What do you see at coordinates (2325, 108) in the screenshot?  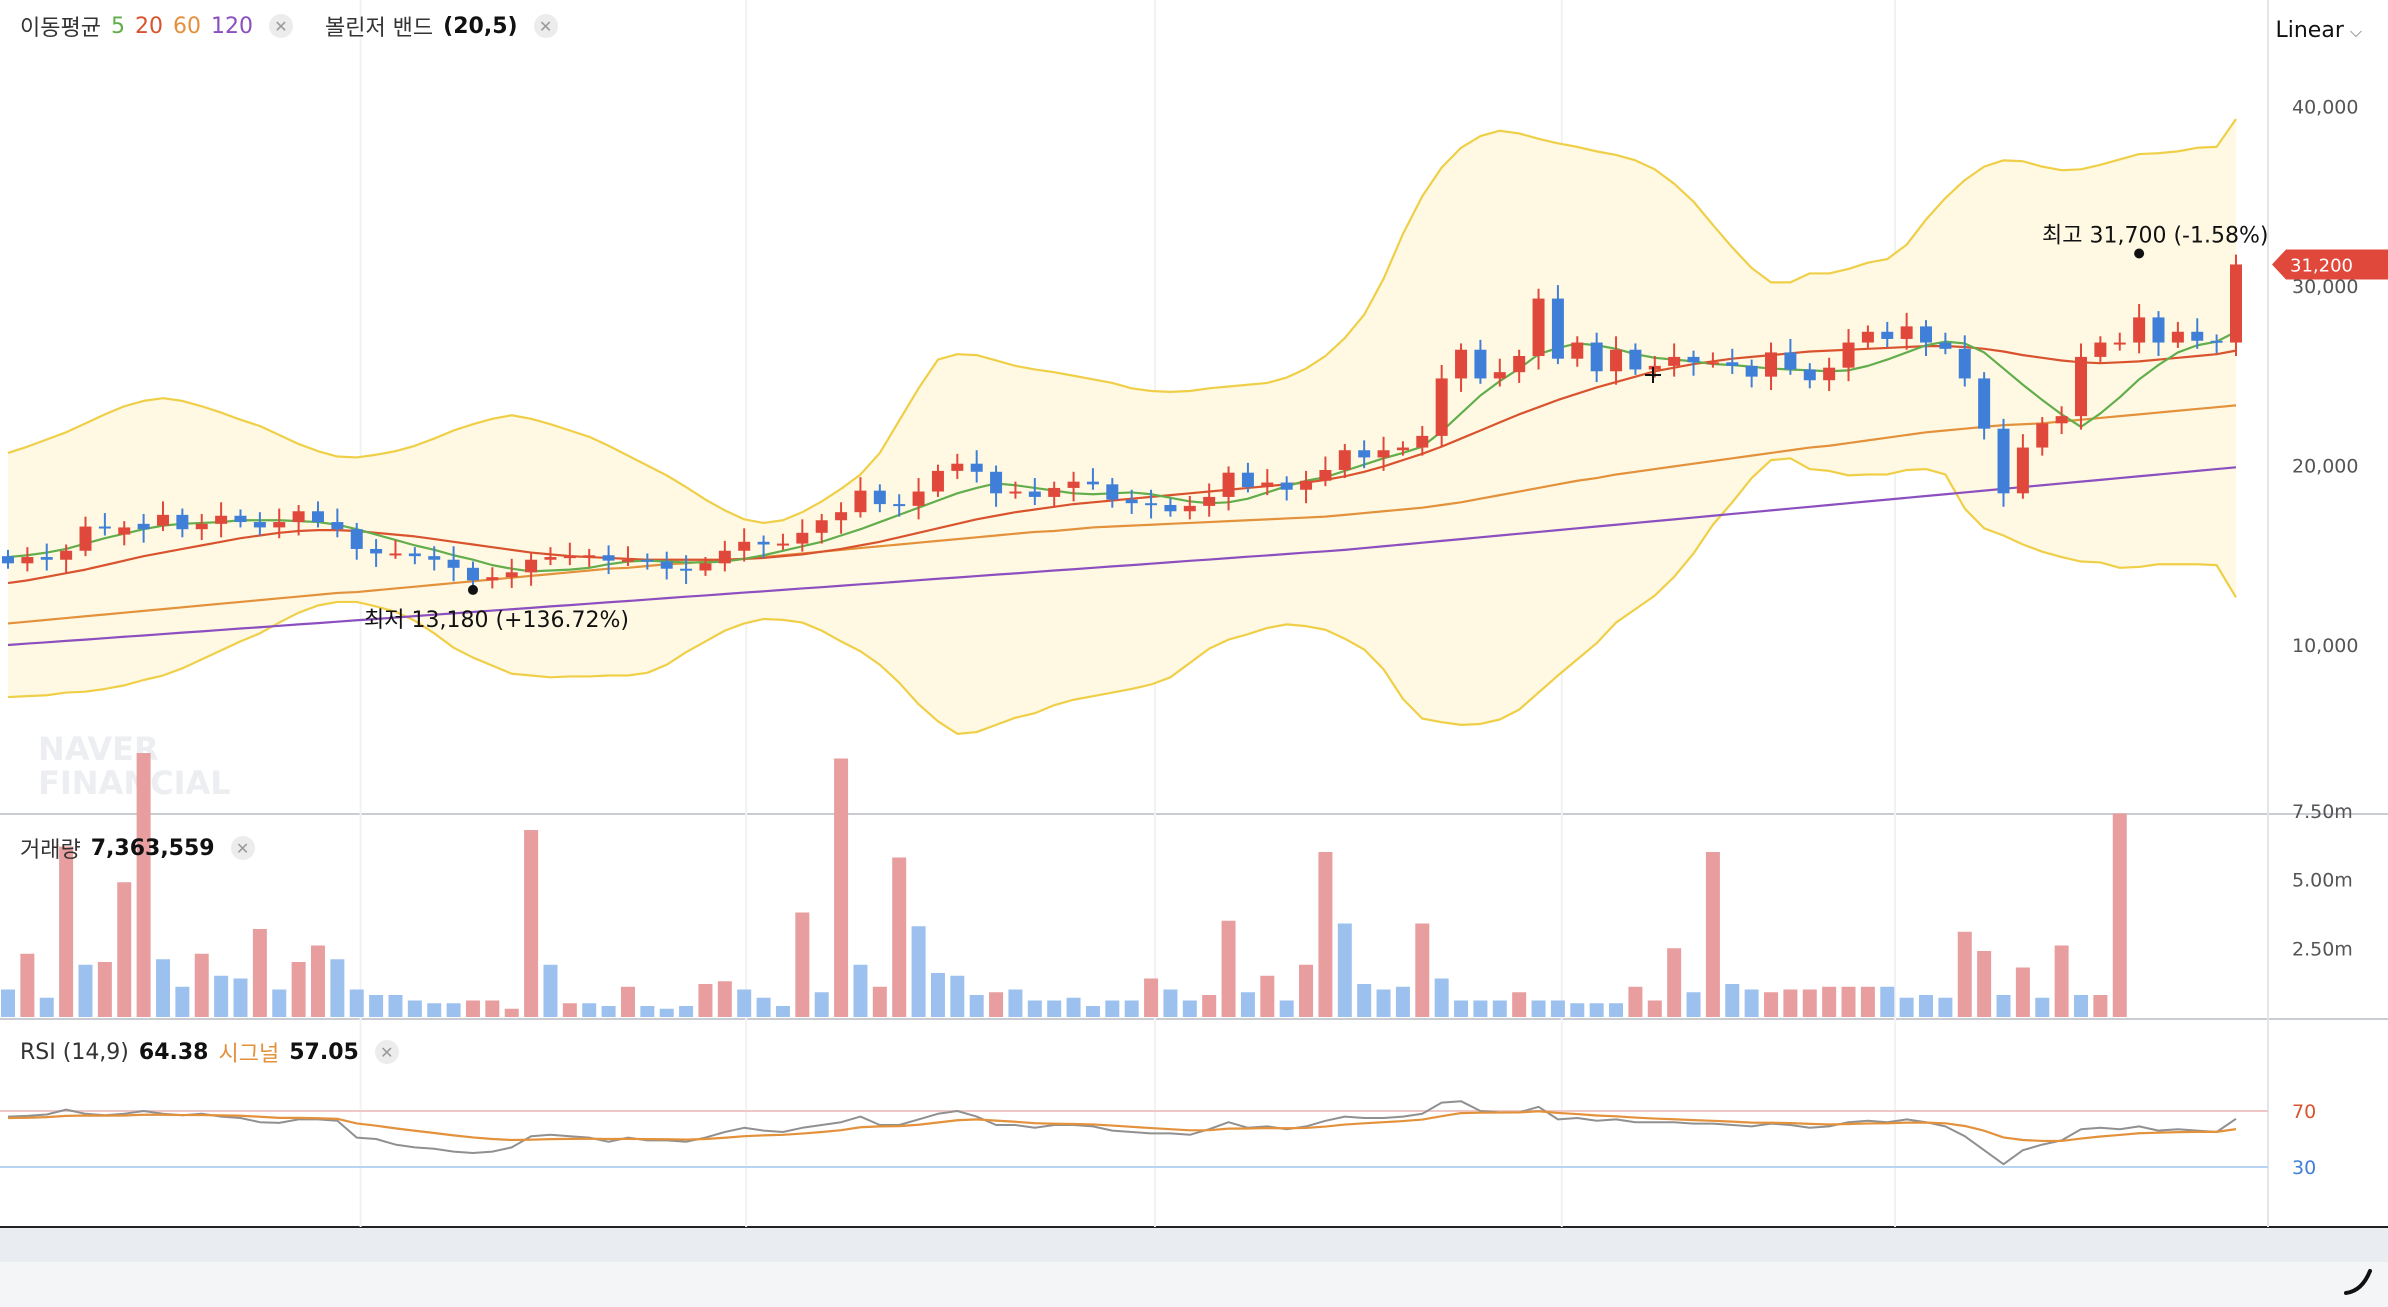 I see `price-tick-label: 40,000` at bounding box center [2325, 108].